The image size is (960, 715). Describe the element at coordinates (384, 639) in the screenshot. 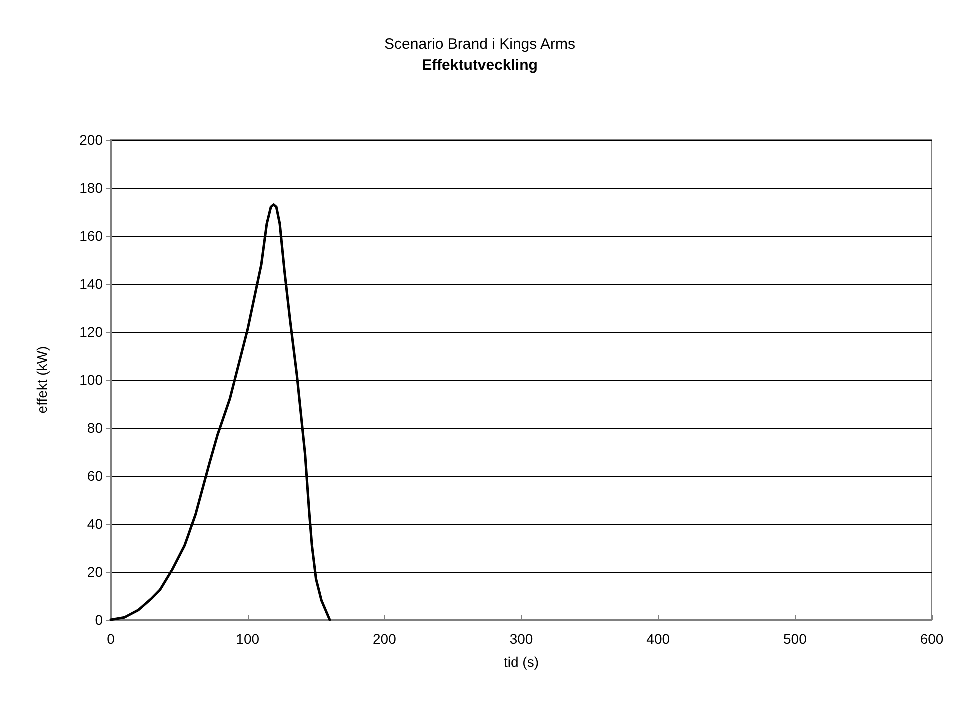

I see `x-tick-label: 200` at that location.